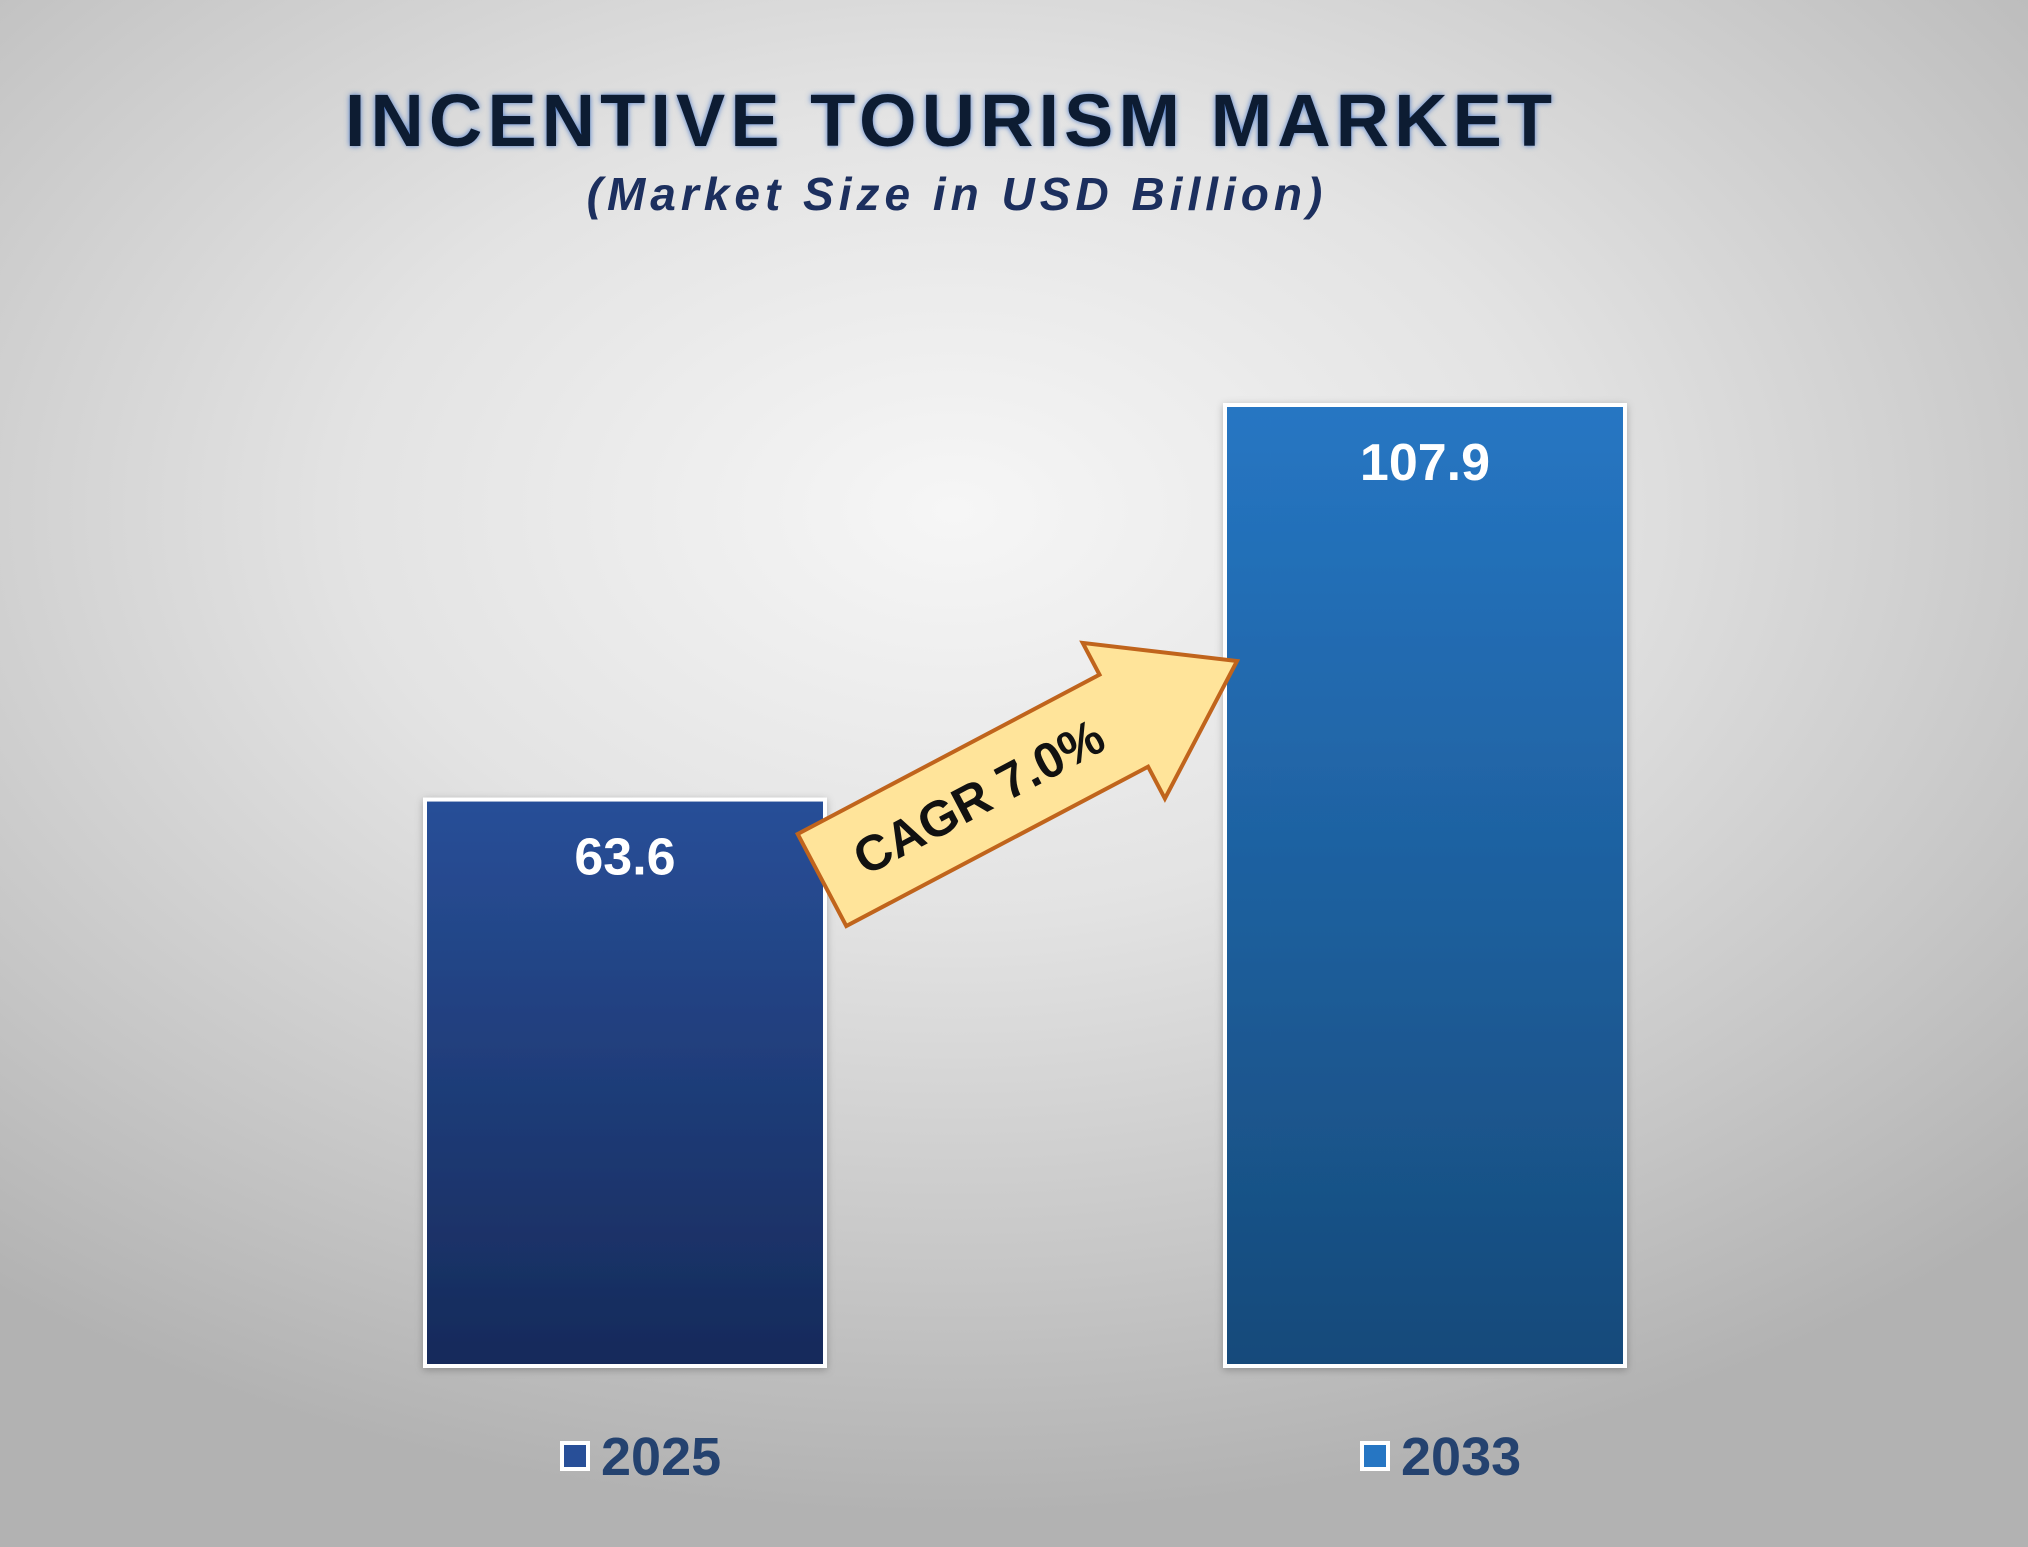 This screenshot has height=1547, width=2028. Describe the element at coordinates (1425, 885) in the screenshot. I see `bar-2033` at that location.